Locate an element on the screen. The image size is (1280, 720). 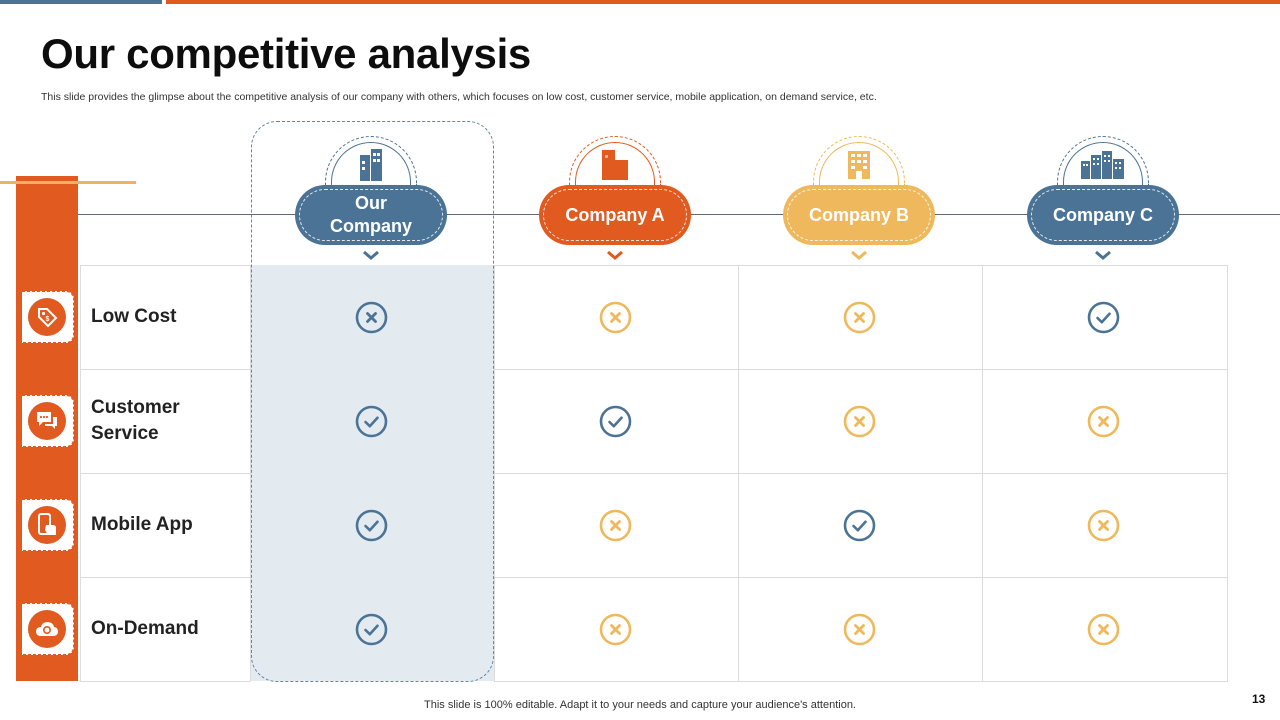
company-header-pill: Company C is located at coordinates (1103, 215).